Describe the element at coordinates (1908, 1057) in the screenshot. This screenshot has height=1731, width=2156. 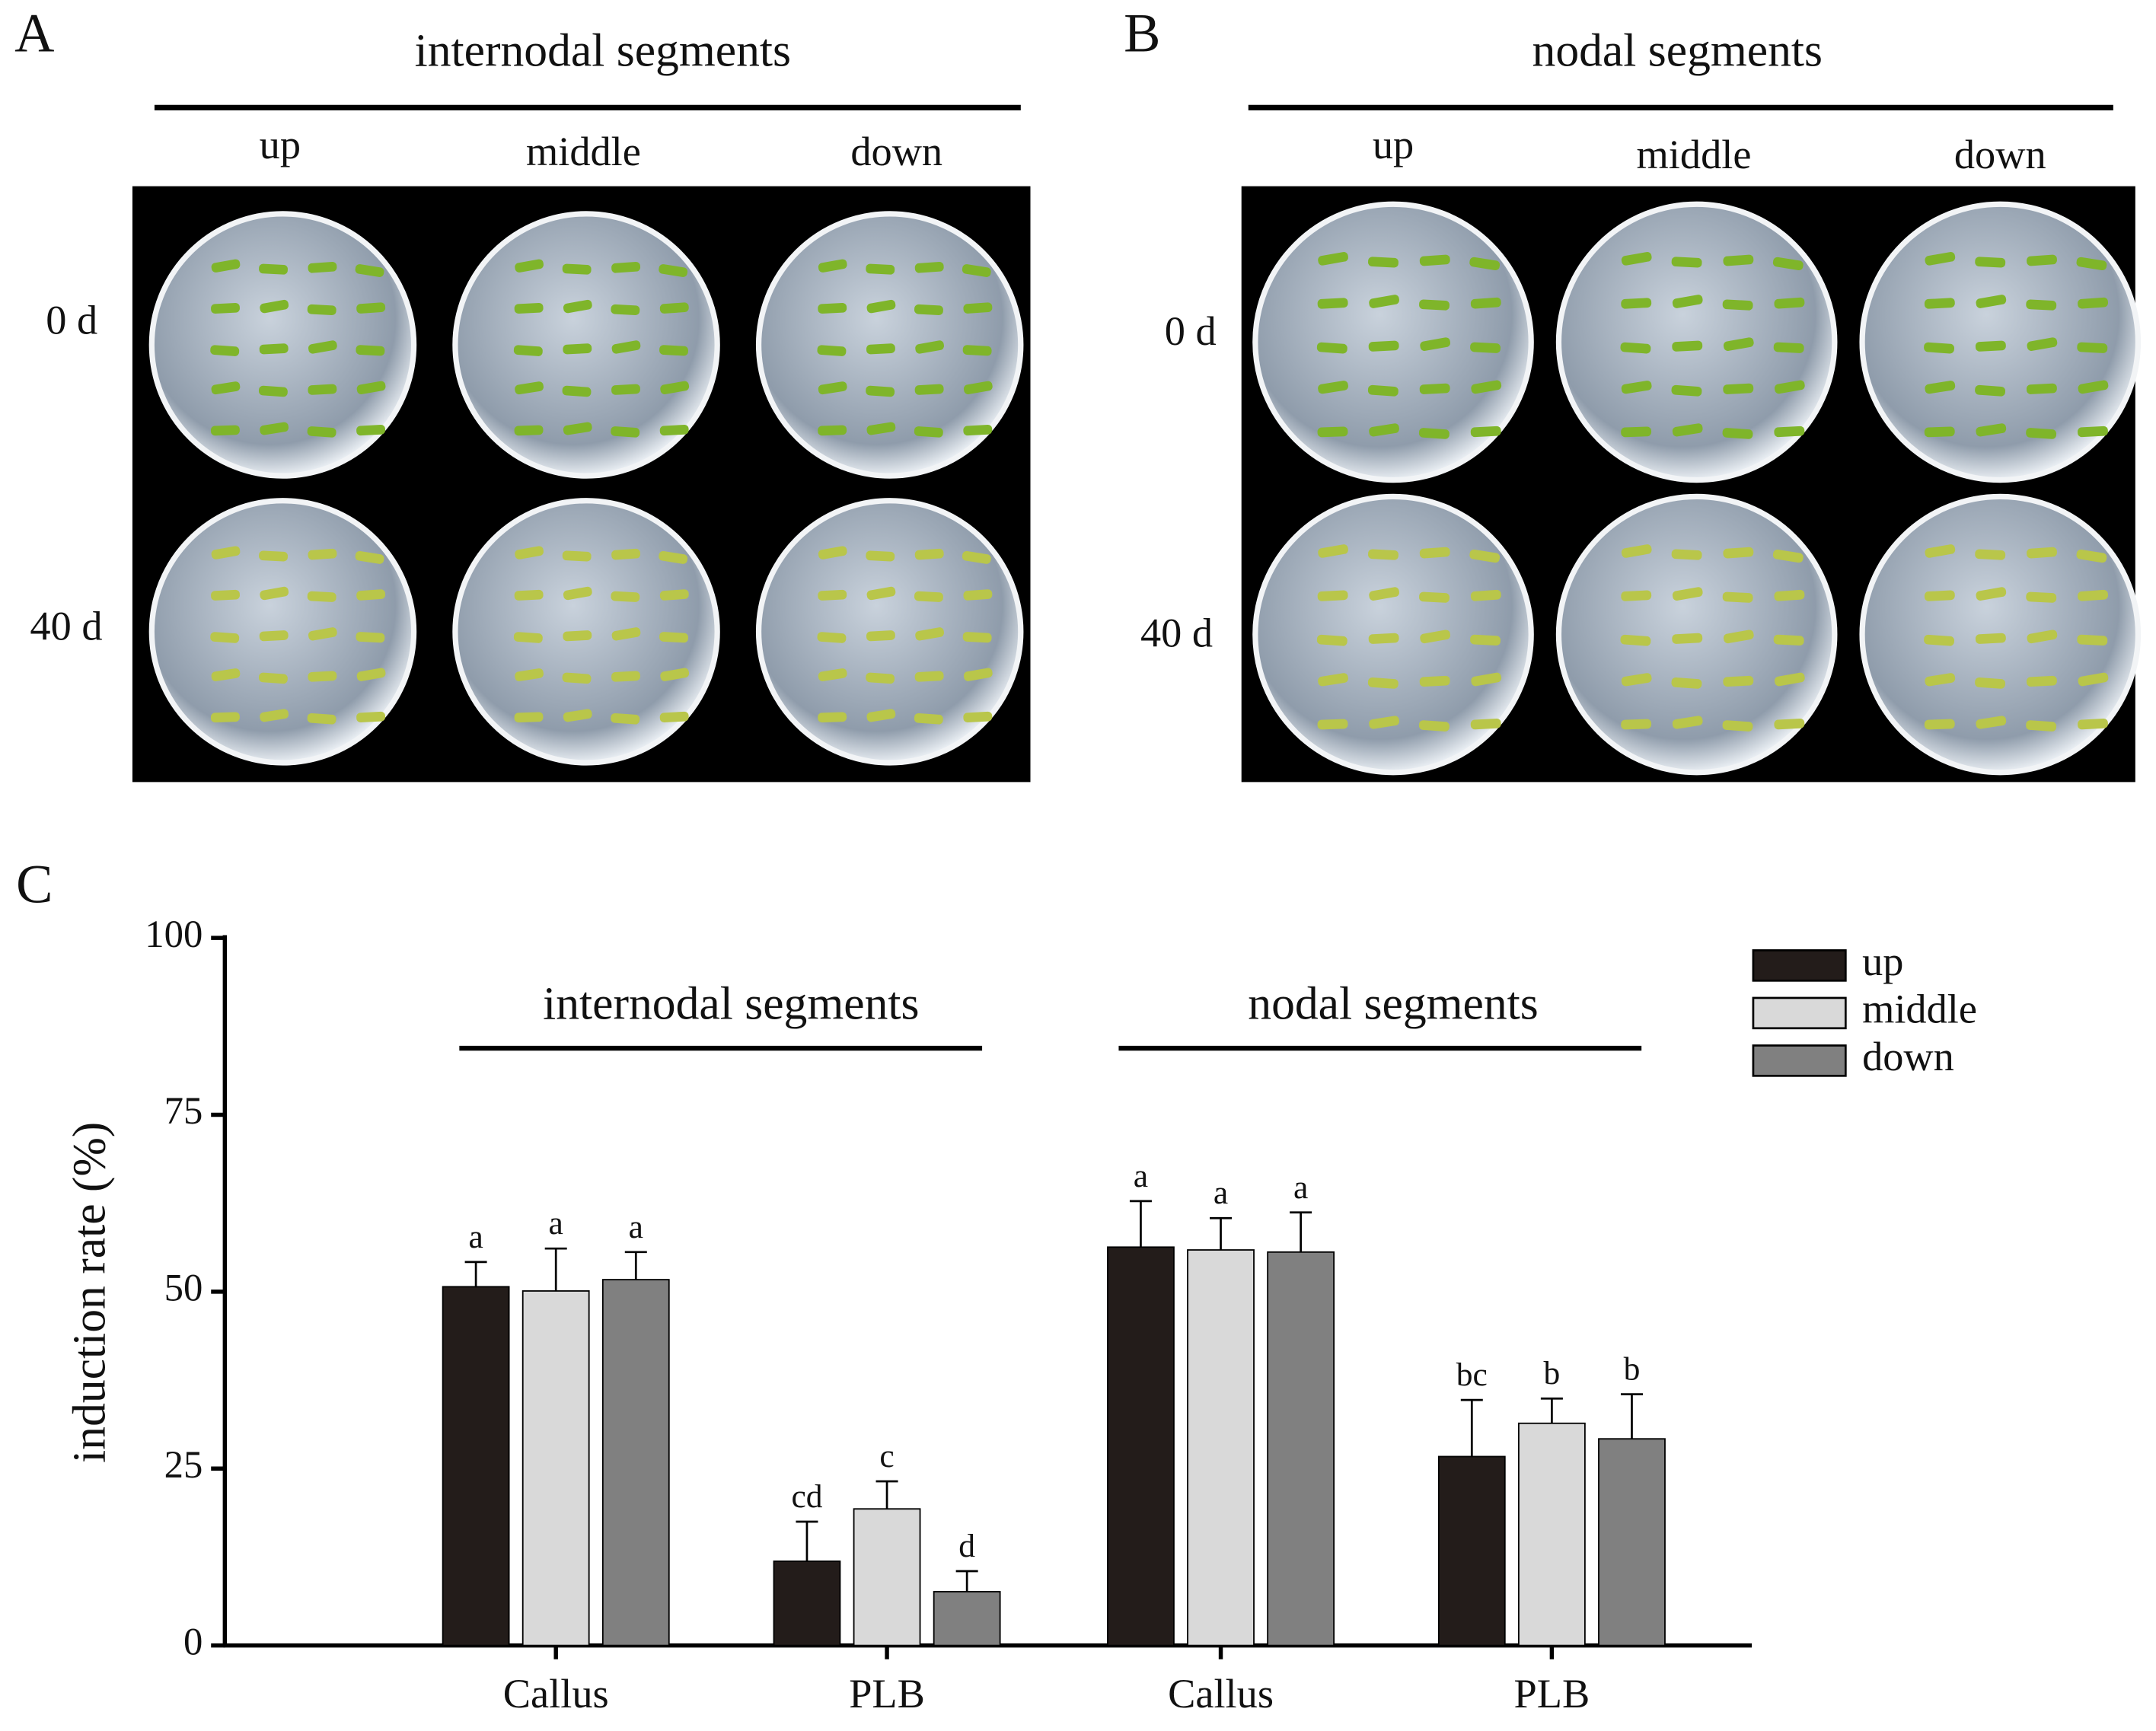
I see `legend-label: down` at that location.